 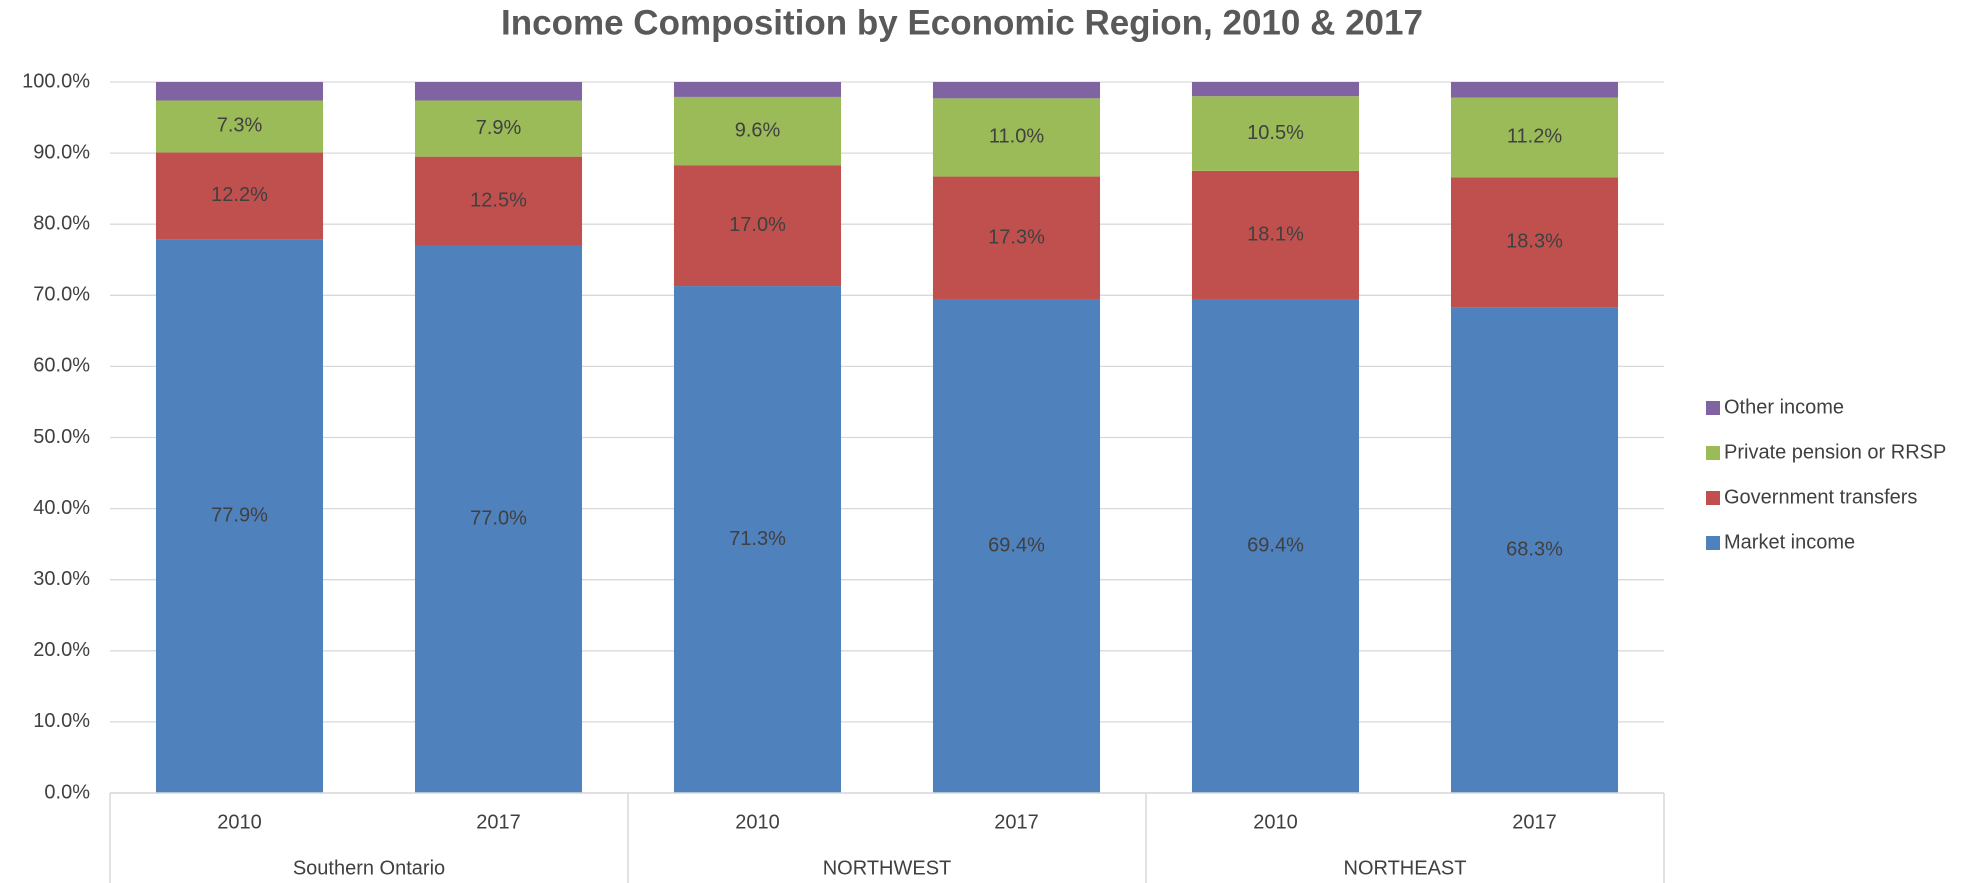 I want to click on data-label: 7.3%, so click(x=240, y=126).